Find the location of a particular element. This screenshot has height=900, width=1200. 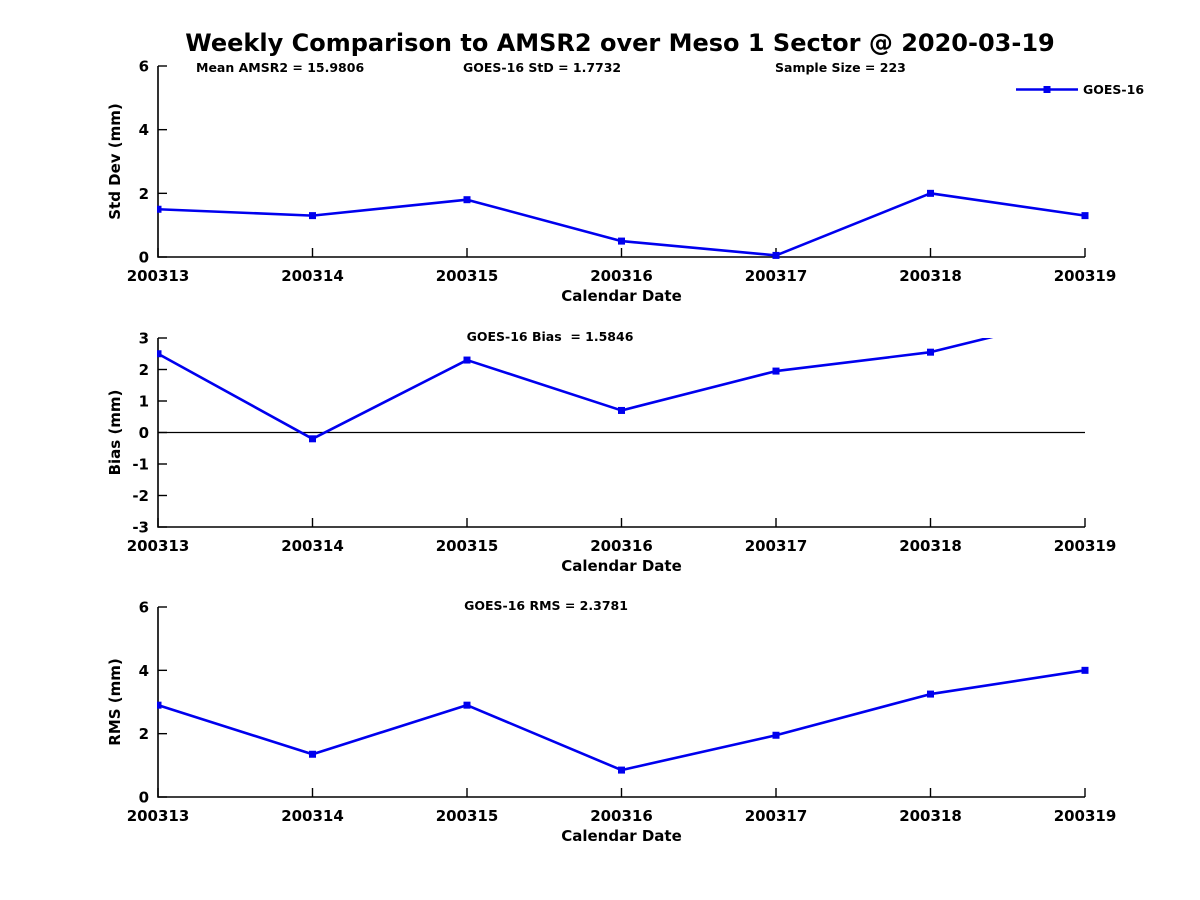

y-axis-label: Bias (mm) is located at coordinates (115, 433).